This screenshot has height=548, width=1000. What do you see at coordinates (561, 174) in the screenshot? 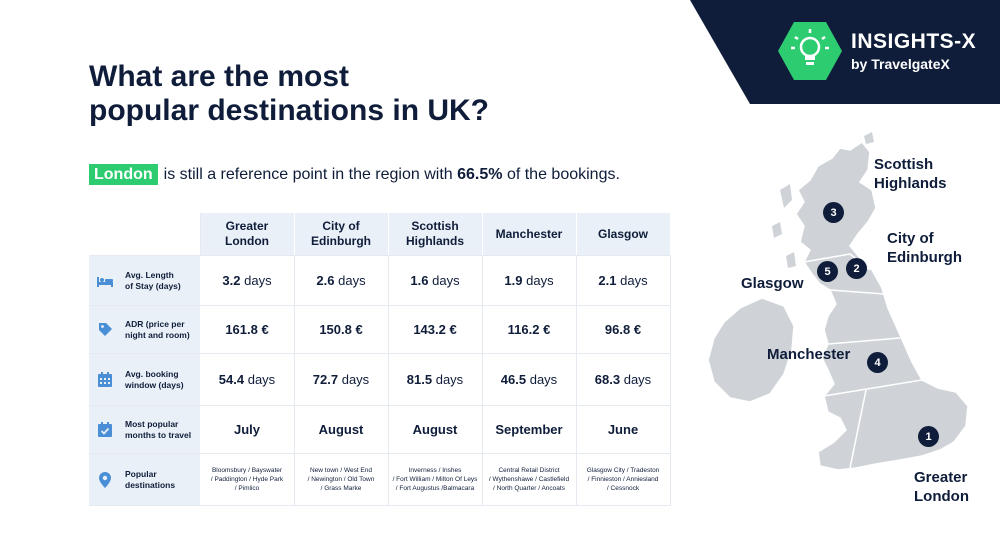
I see `subtitle-text-after: of the bookings.` at bounding box center [561, 174].